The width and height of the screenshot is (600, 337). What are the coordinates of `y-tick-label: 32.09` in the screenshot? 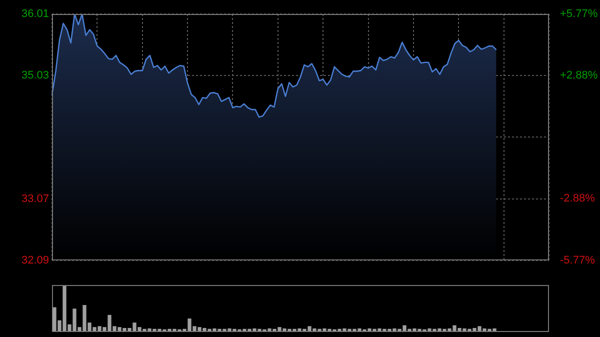 It's located at (35, 260).